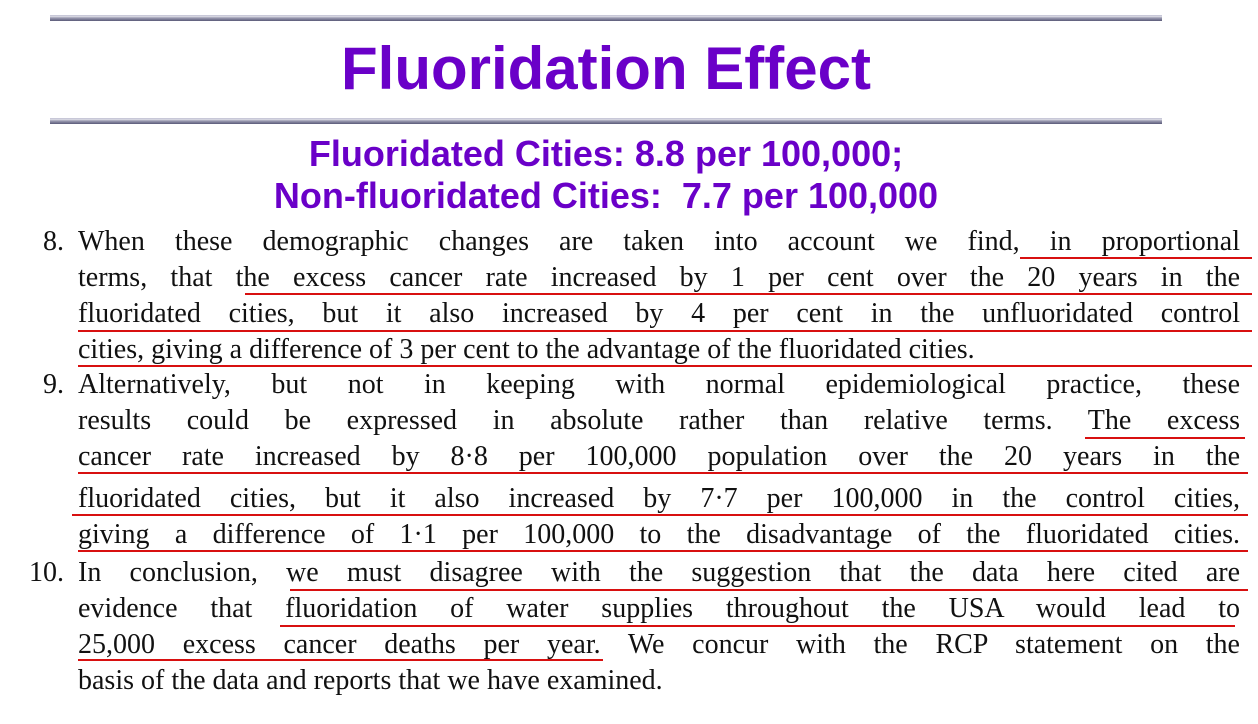  Describe the element at coordinates (53, 384) in the screenshot. I see `paragraph-number: 9.` at that location.